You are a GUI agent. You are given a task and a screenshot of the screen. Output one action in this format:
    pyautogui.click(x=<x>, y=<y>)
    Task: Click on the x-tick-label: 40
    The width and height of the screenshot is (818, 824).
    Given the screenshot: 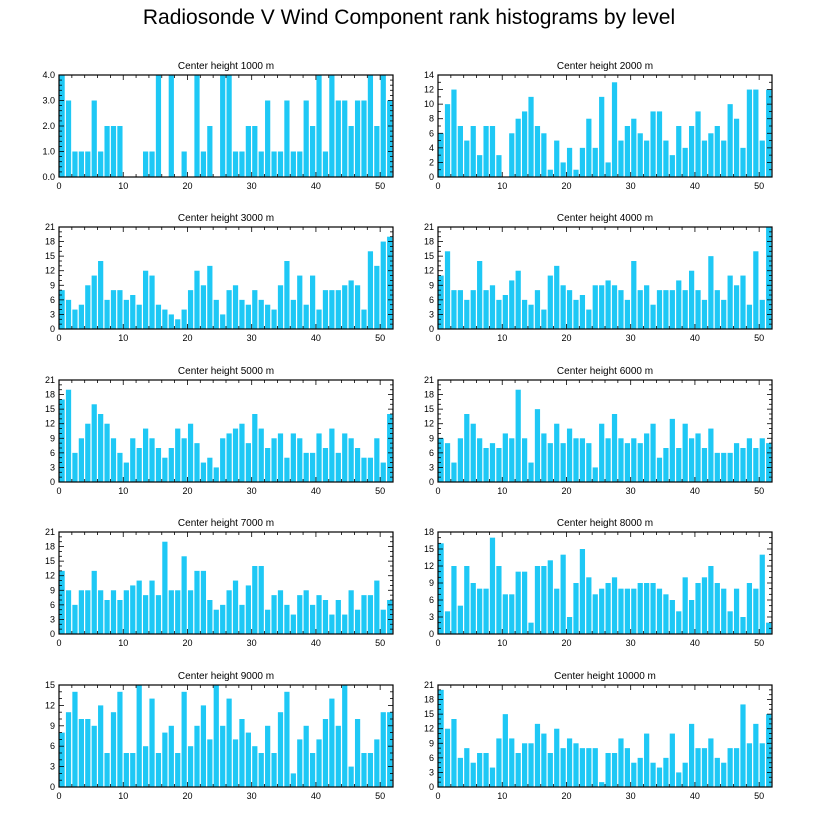 What is the action you would take?
    pyautogui.click(x=695, y=186)
    